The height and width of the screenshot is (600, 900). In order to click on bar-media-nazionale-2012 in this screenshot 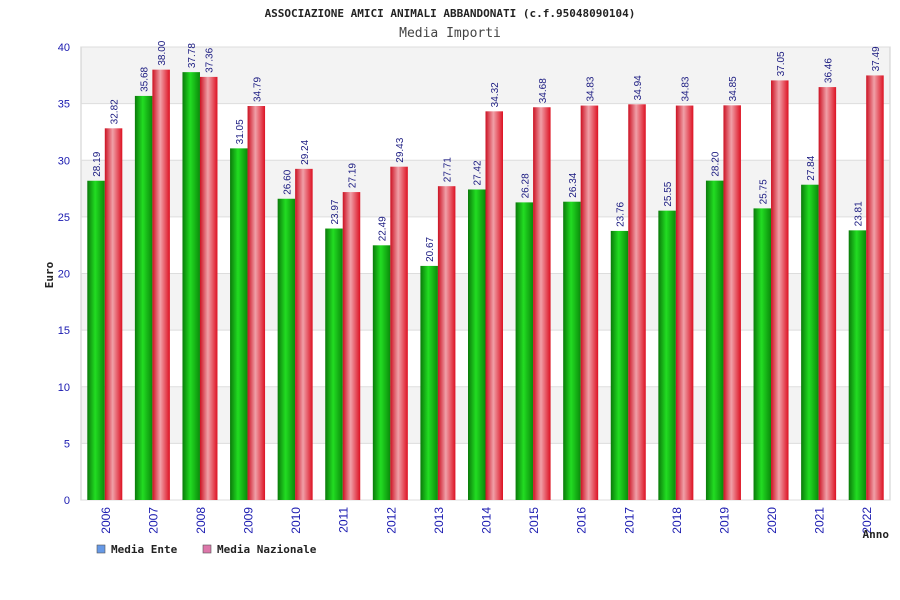, I will do `click(399, 333)`.